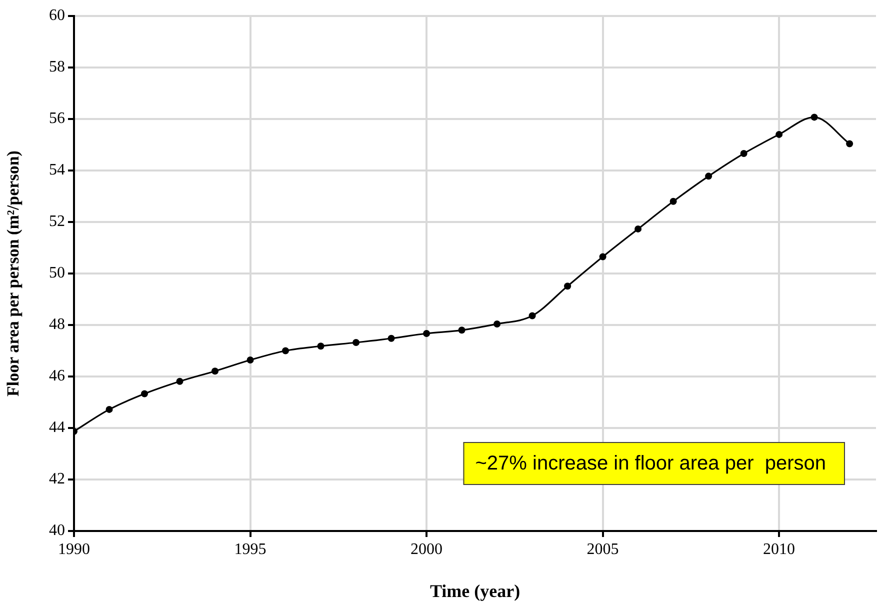 The height and width of the screenshot is (607, 880). I want to click on x-tick-label: 2010, so click(779, 549).